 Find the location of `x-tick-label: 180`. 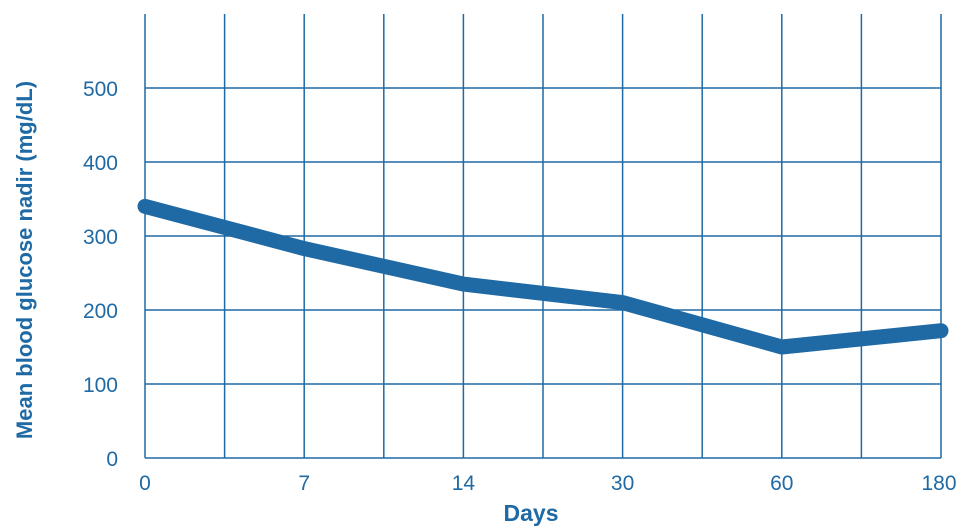

x-tick-label: 180 is located at coordinates (938, 483).